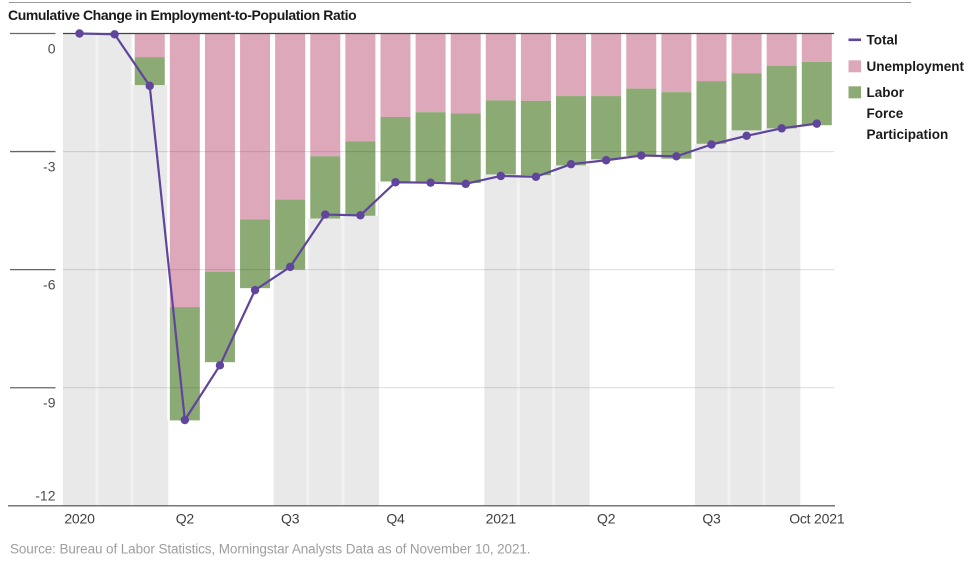 This screenshot has width=974, height=567. I want to click on svg-text: -6, so click(49, 284).